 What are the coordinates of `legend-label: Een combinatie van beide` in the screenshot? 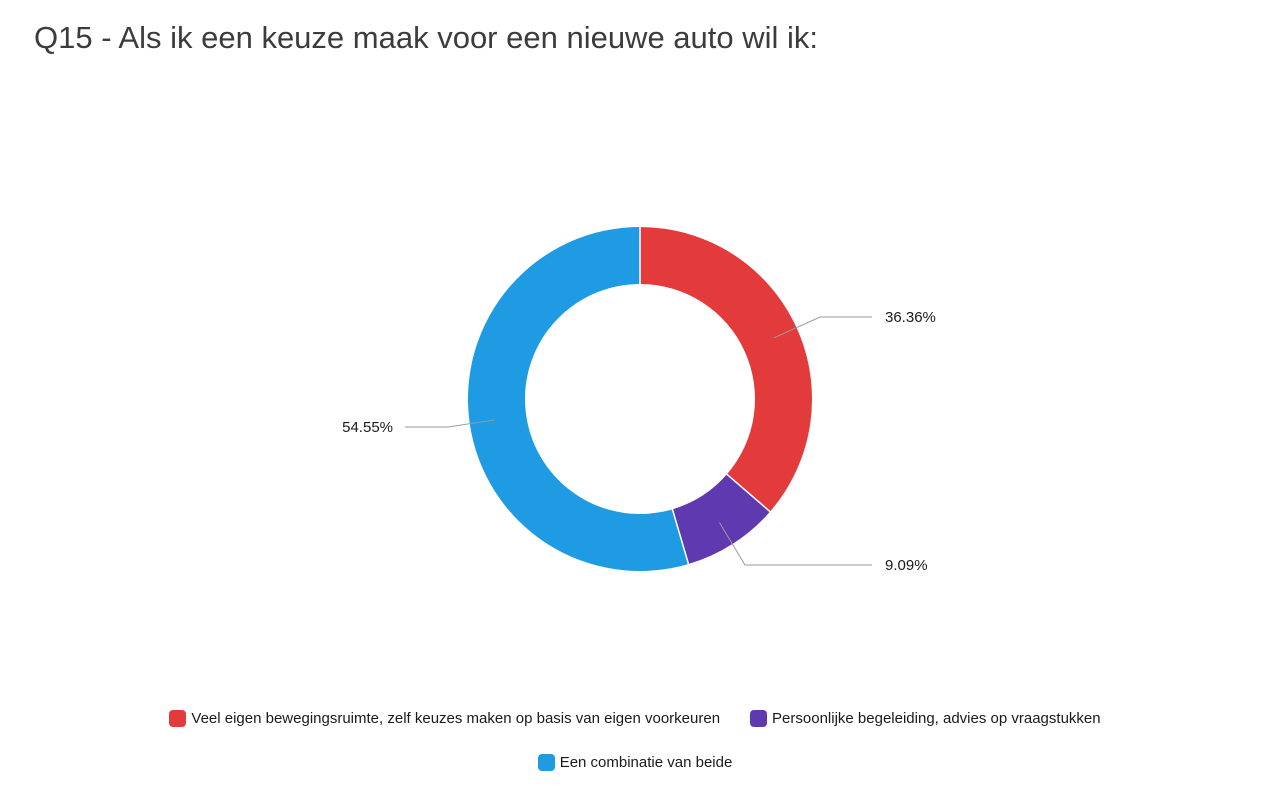 It's located at (646, 762).